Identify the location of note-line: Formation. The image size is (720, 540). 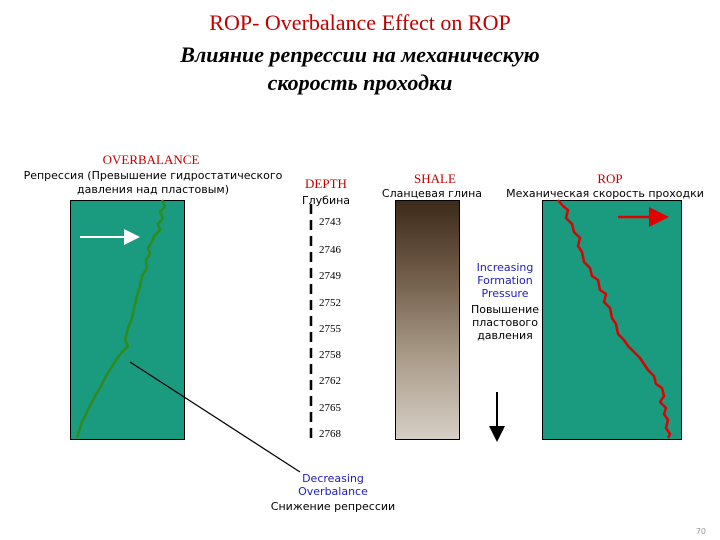
(505, 280).